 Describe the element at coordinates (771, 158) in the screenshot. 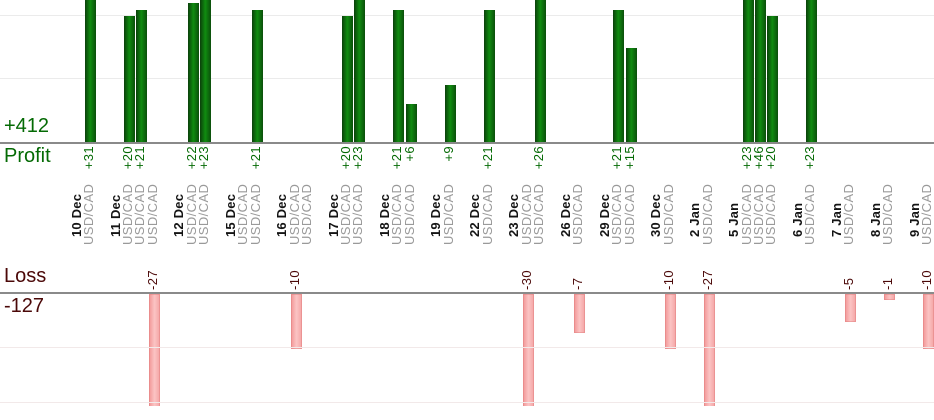

I see `profit-value-label: +20` at that location.